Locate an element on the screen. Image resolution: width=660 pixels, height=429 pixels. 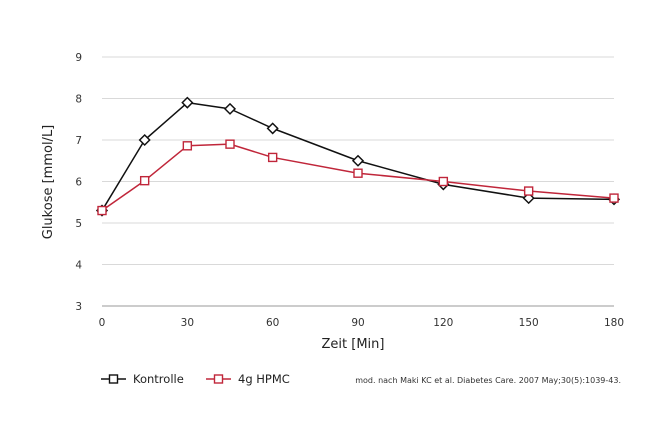
legend-item-kontrolle: Kontrolle is located at coordinates (142, 379).